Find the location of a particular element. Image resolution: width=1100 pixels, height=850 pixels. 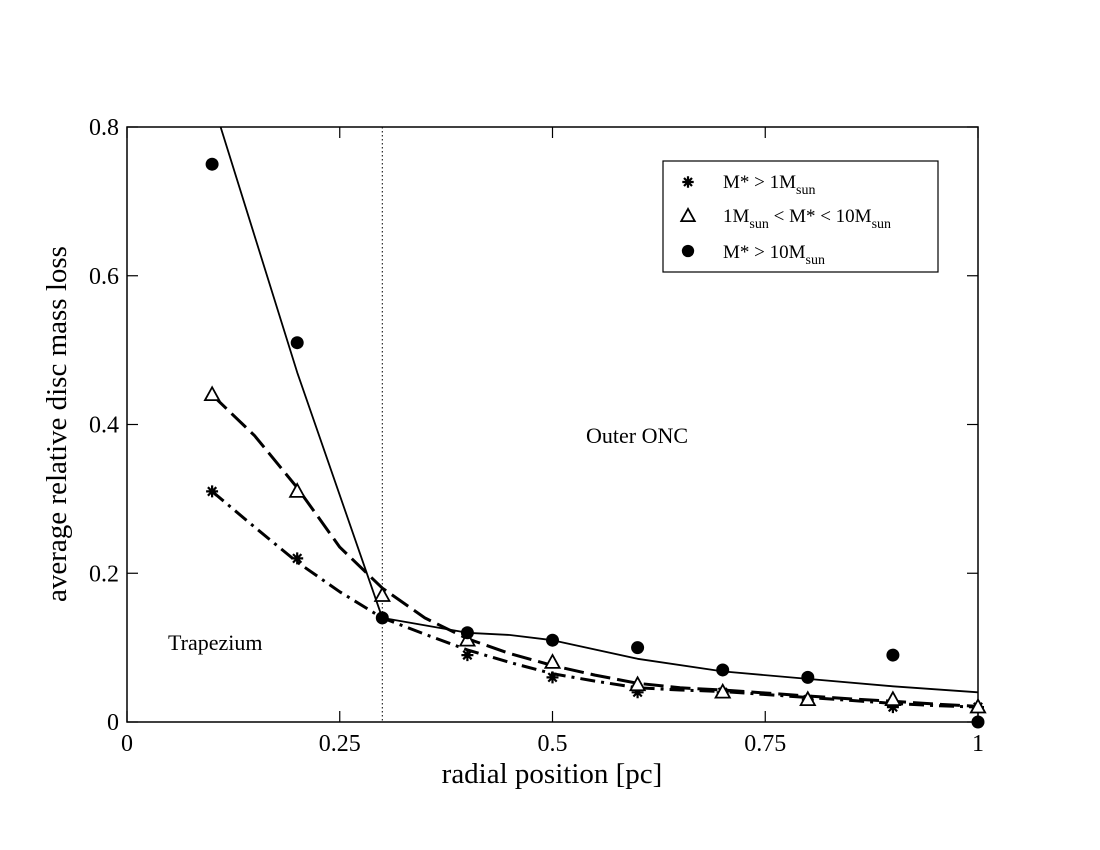

legend-label-series-1: M* > 1Msun is located at coordinates (769, 185).